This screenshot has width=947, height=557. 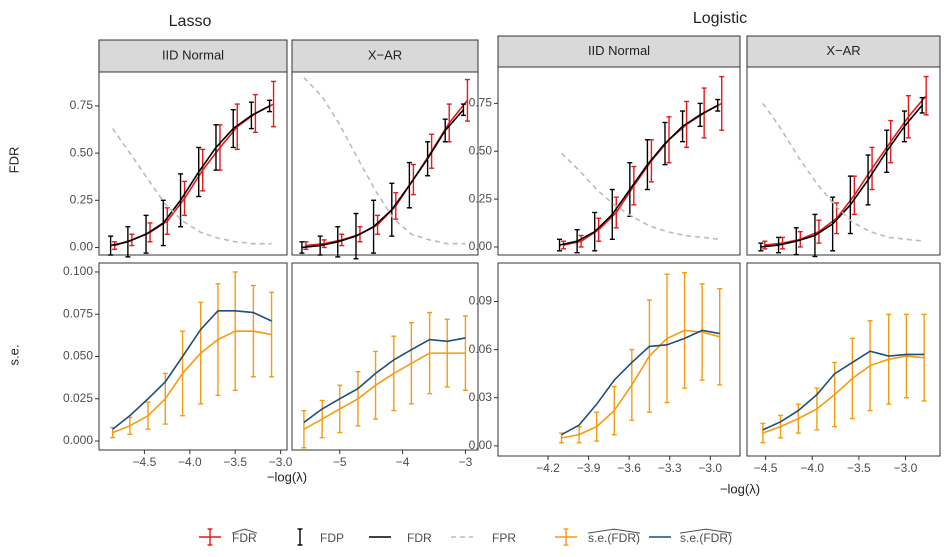 I want to click on y-tick-label: 0.03, so click(x=481, y=397).